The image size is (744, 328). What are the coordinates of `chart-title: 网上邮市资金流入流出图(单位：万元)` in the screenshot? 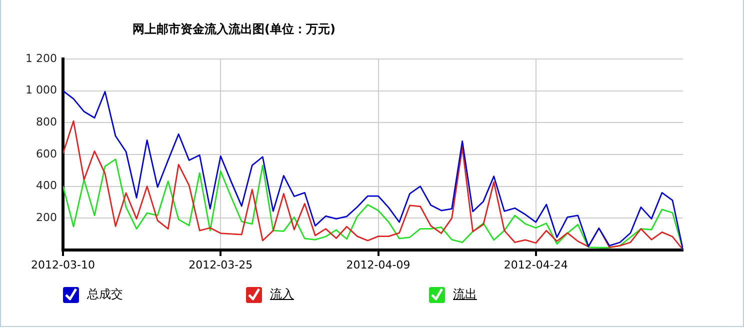 It's located at (234, 29).